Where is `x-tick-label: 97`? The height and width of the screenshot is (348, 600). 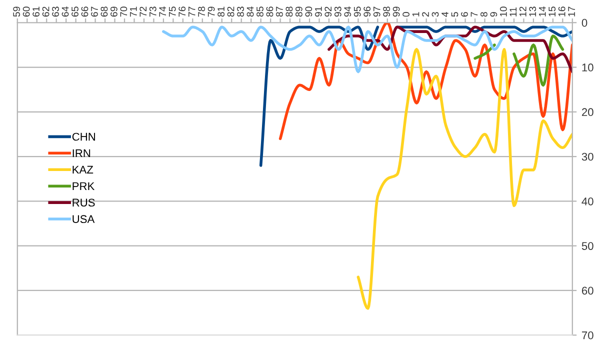
x-tick-label: 97 is located at coordinates (376, 11).